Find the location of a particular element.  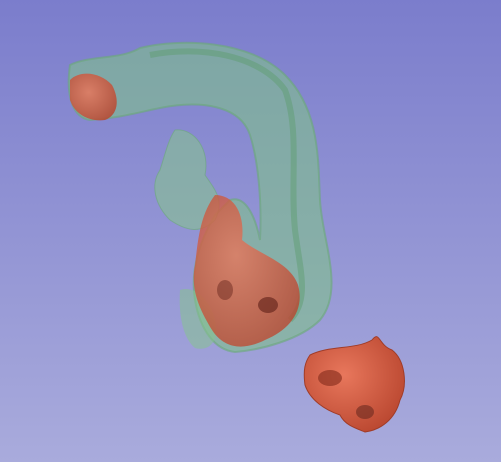

red-blob is located at coordinates (354, 384).